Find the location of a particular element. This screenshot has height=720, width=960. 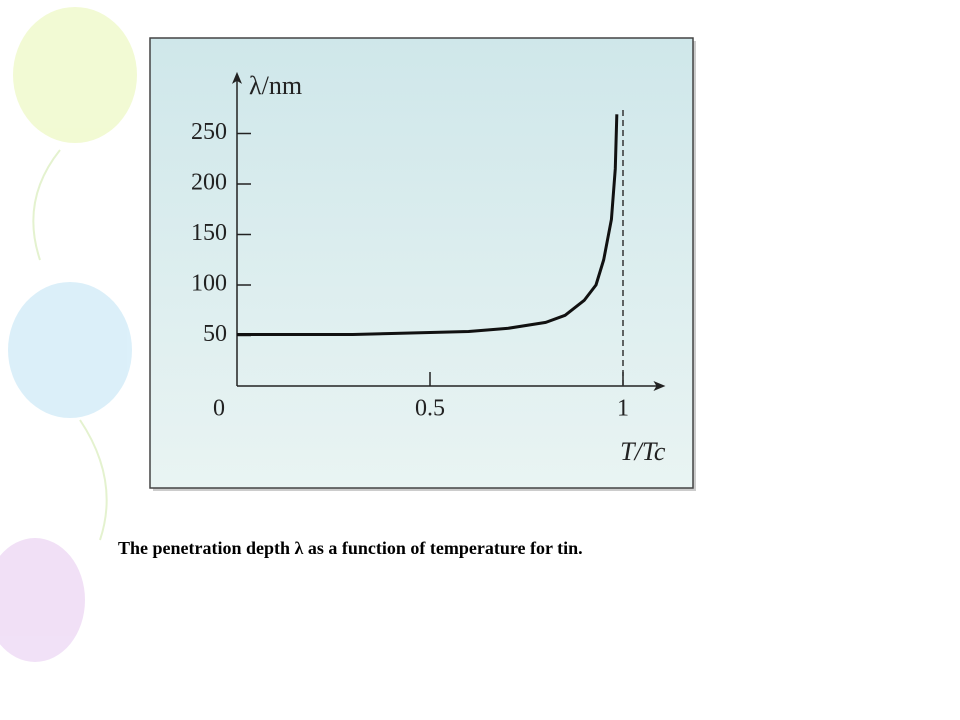

y-tick-label: 200 is located at coordinates (209, 183).